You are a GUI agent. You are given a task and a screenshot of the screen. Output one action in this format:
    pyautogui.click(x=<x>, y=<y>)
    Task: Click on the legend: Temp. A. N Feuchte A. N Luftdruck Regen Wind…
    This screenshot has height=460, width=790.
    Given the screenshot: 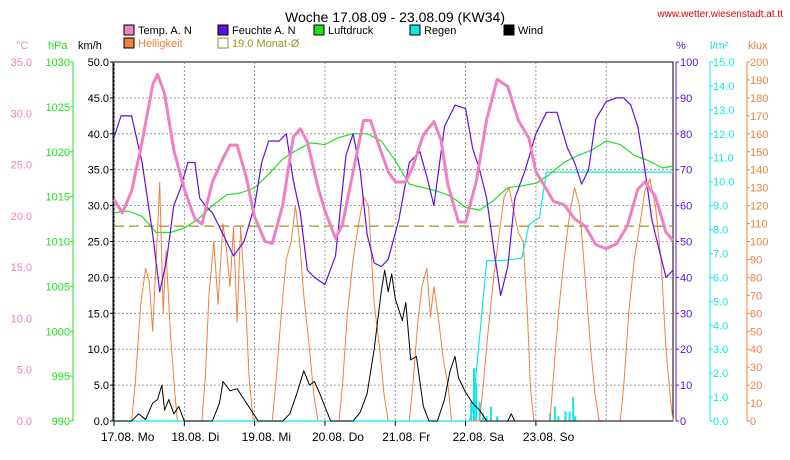 What is the action you would take?
    pyautogui.click(x=333, y=37)
    